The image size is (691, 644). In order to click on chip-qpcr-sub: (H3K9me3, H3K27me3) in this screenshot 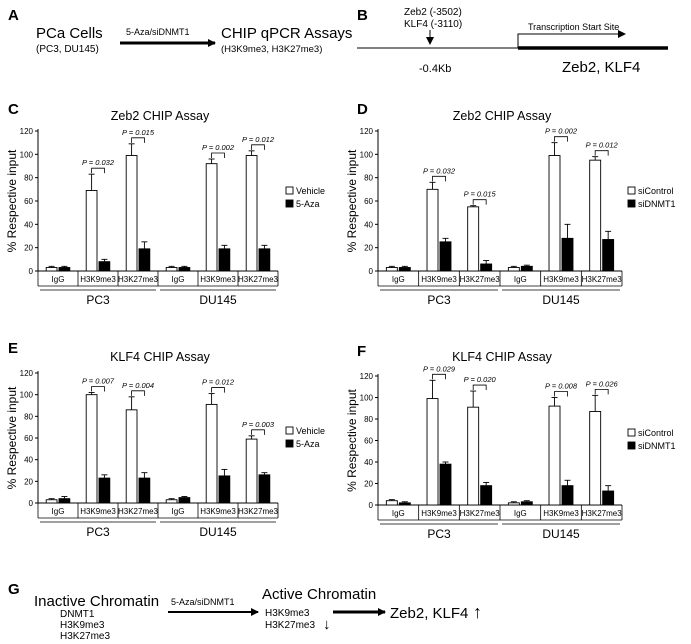, I will do `click(271, 49)`.